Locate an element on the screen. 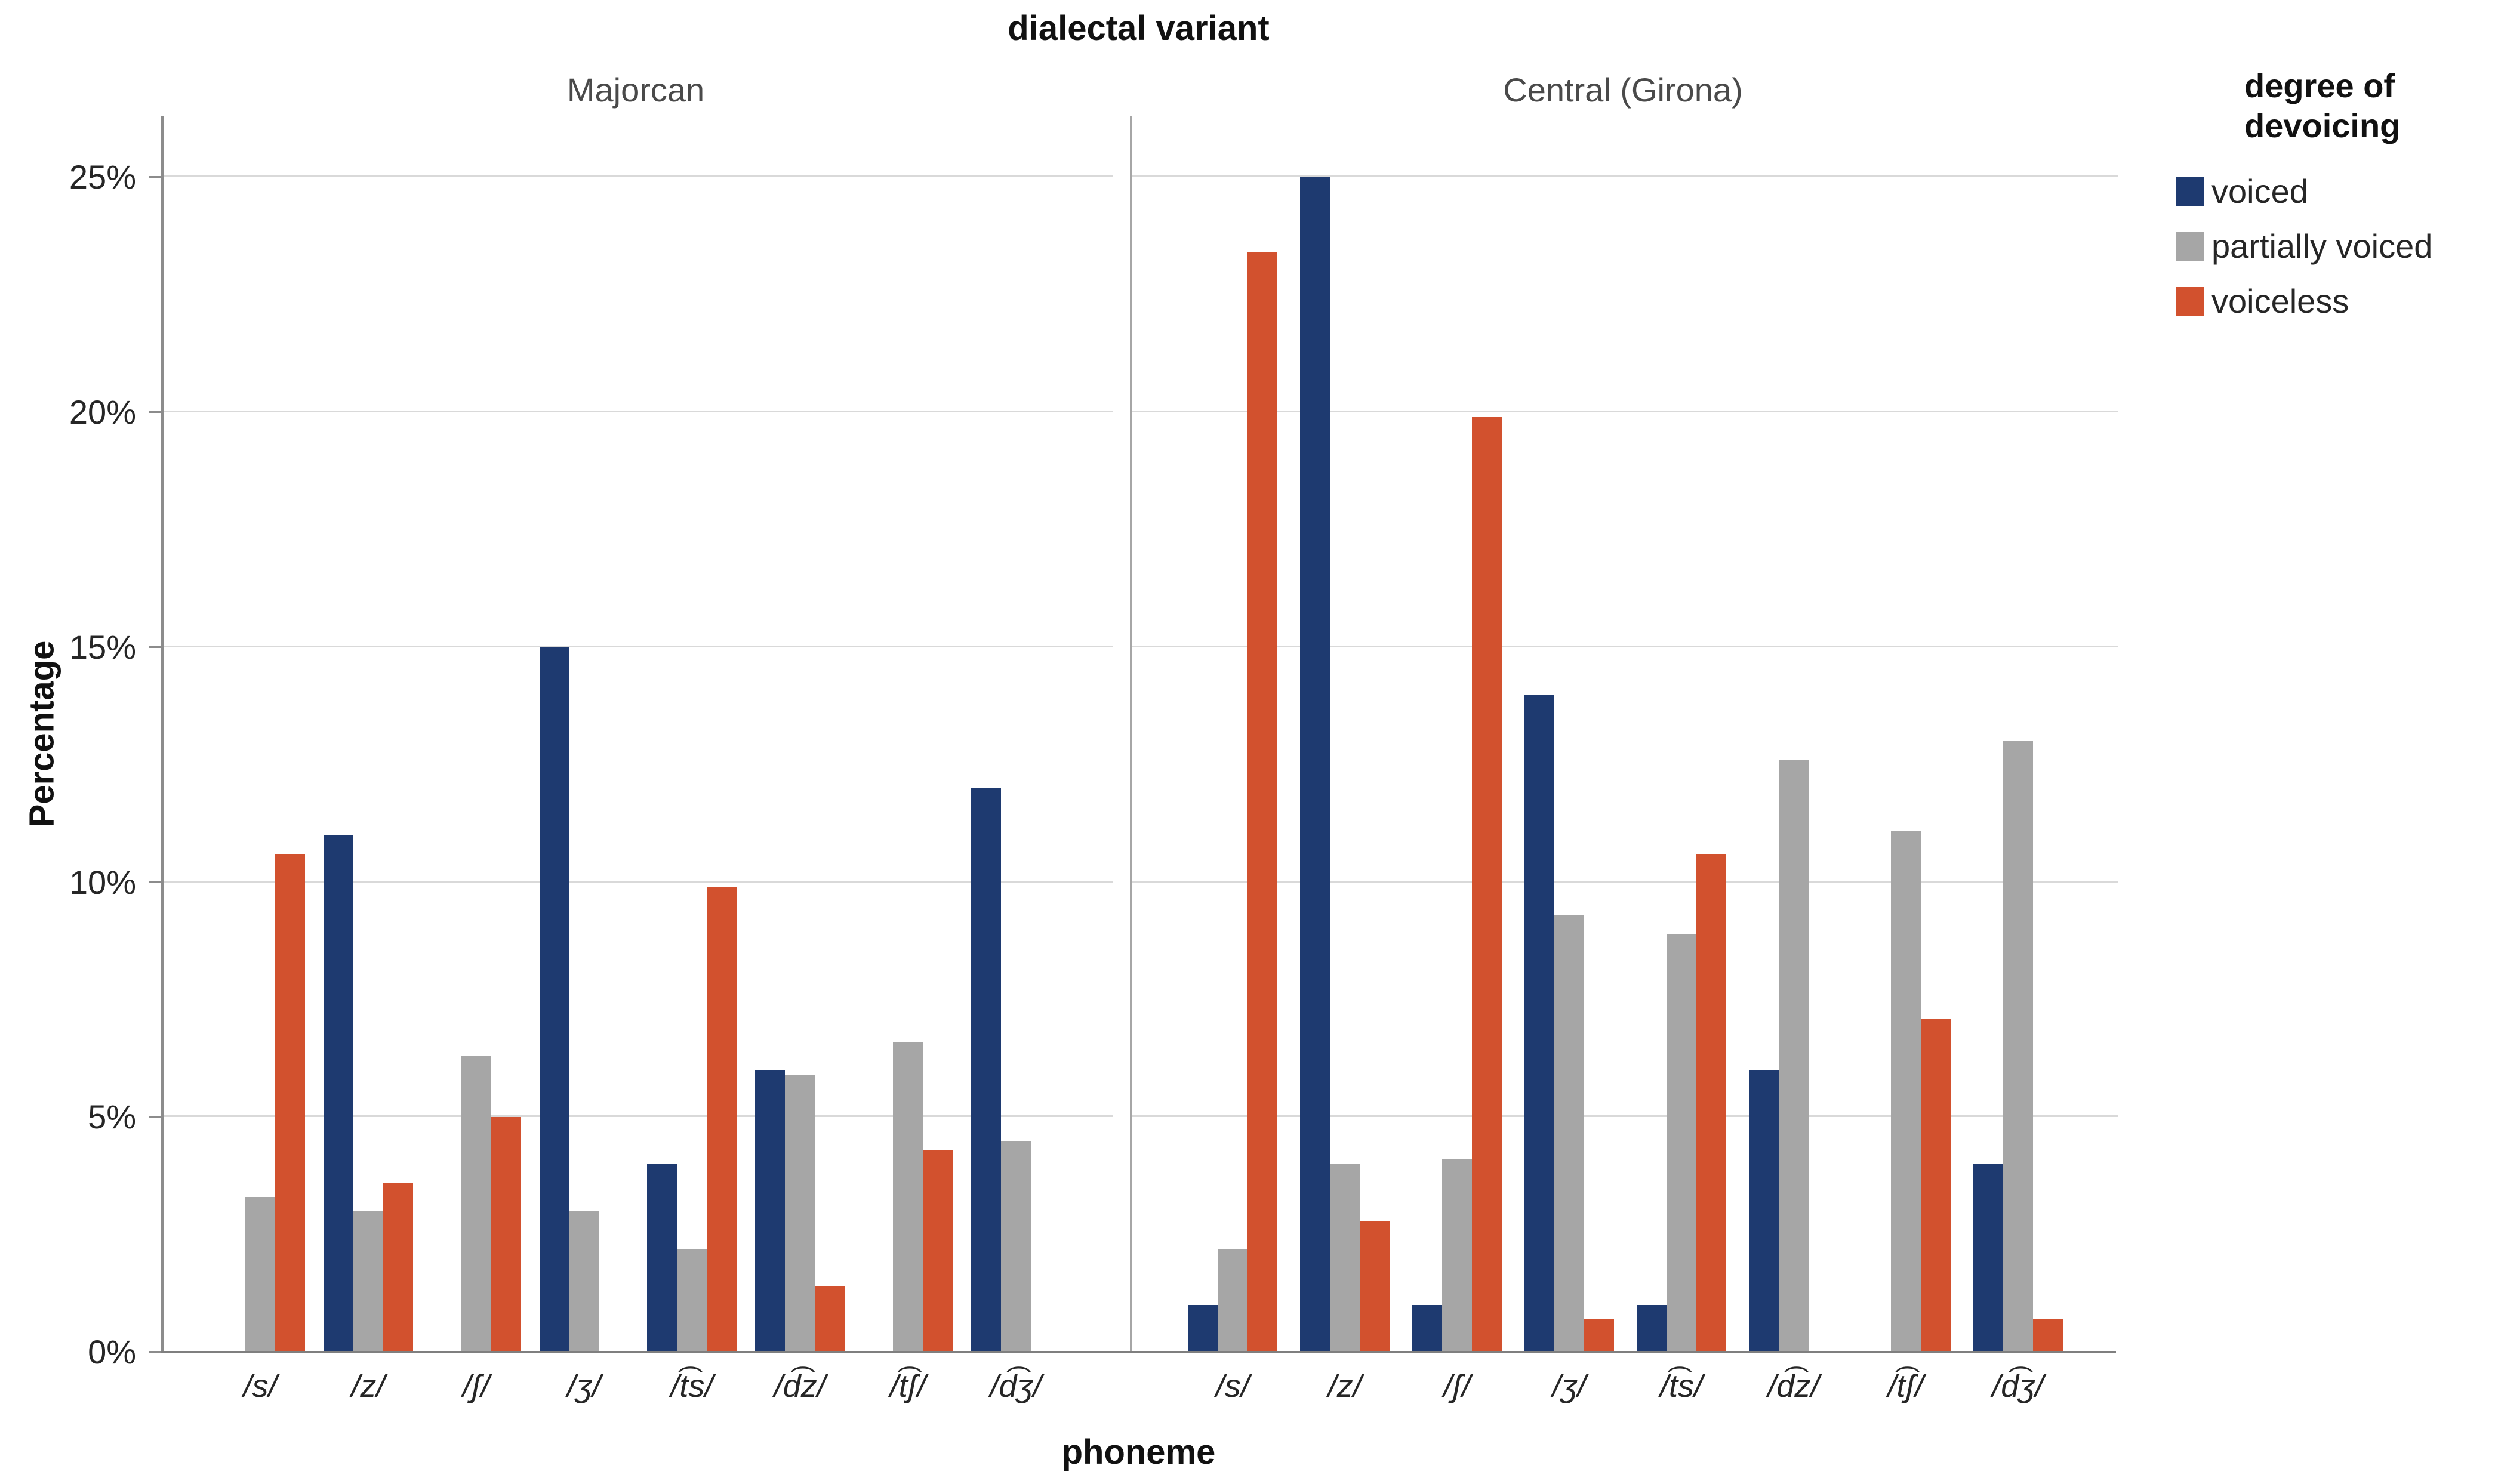 The image size is (2495, 1484). legend-items: voiced partially voiced voiceless is located at coordinates (2334, 246).